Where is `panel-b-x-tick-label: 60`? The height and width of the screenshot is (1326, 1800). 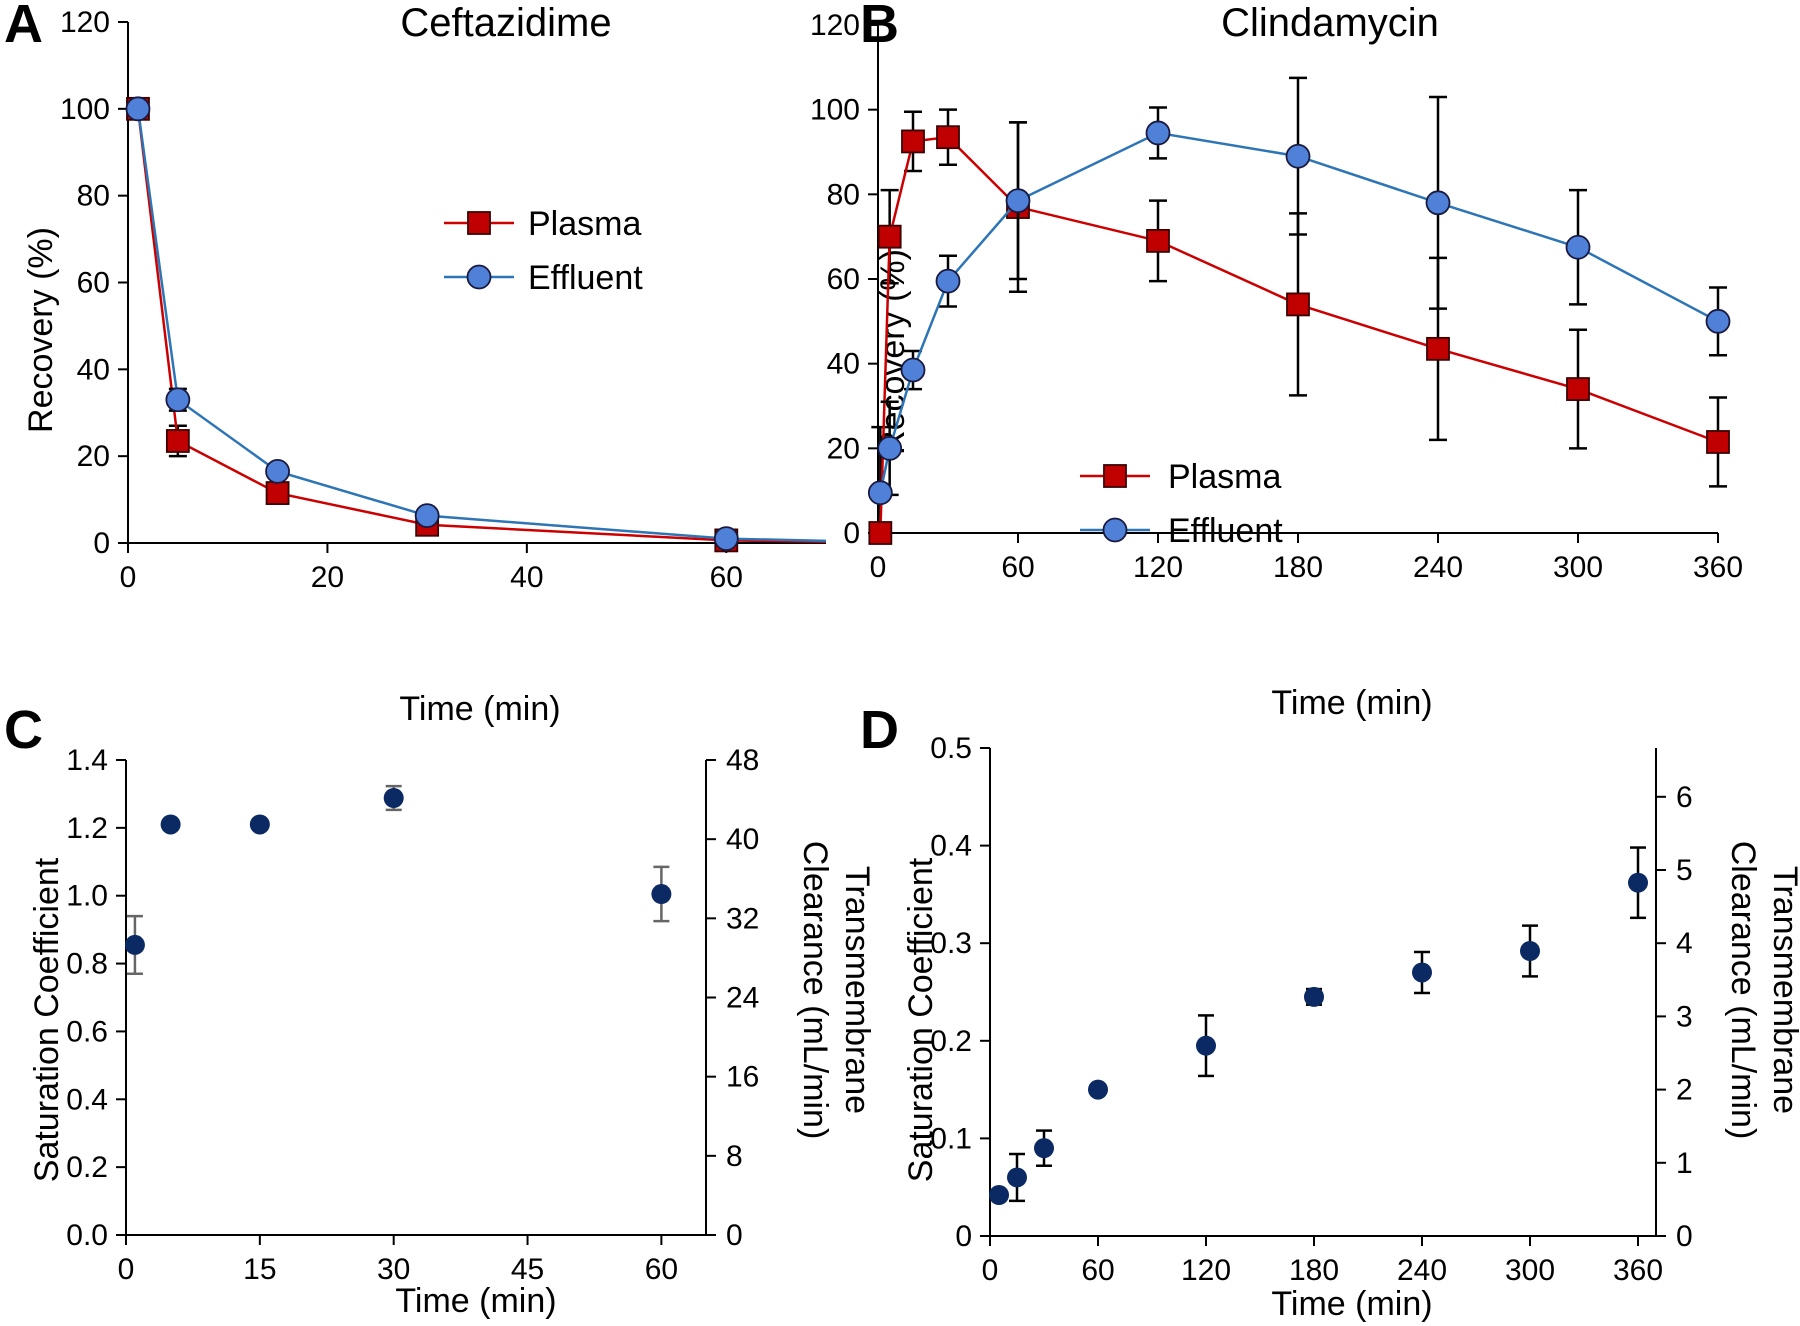
panel-b-x-tick-label: 60 is located at coordinates (1017, 567).